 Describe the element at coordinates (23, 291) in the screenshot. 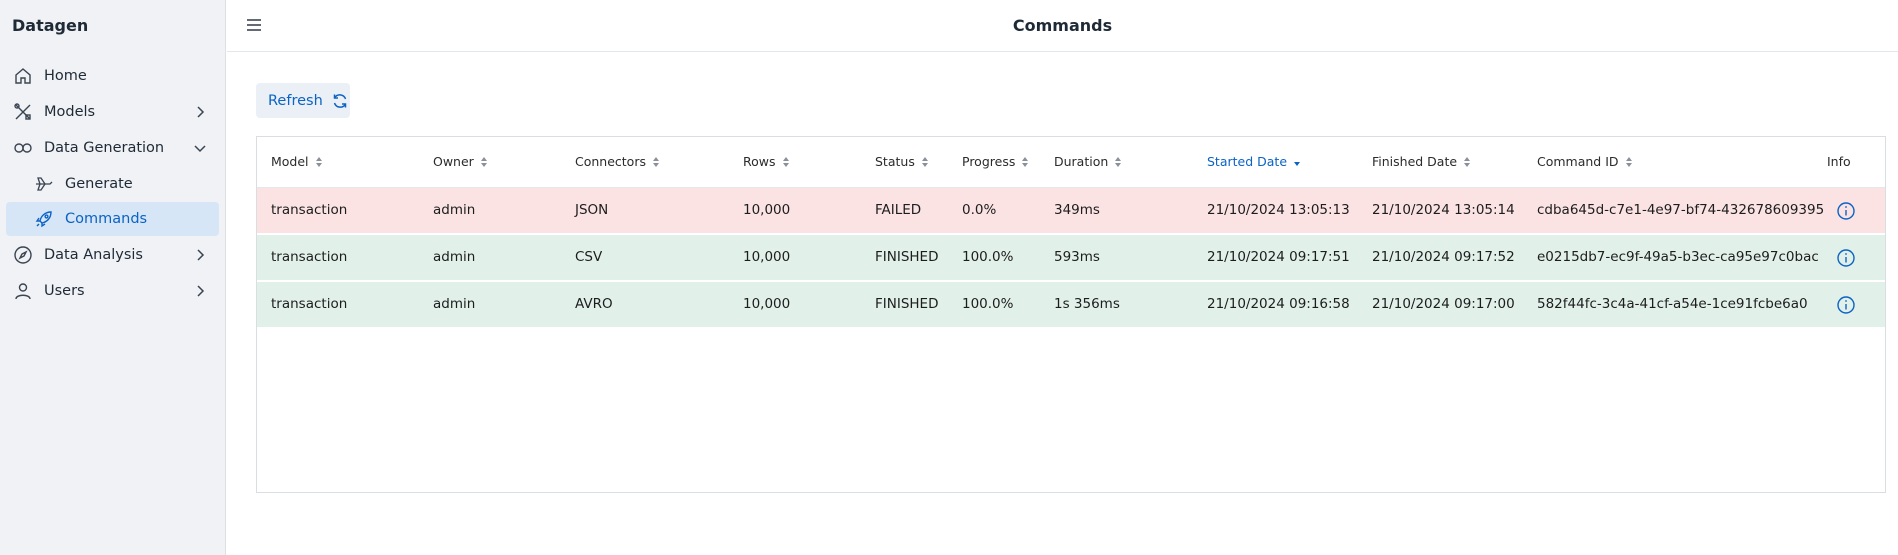

I see `user-icon` at that location.